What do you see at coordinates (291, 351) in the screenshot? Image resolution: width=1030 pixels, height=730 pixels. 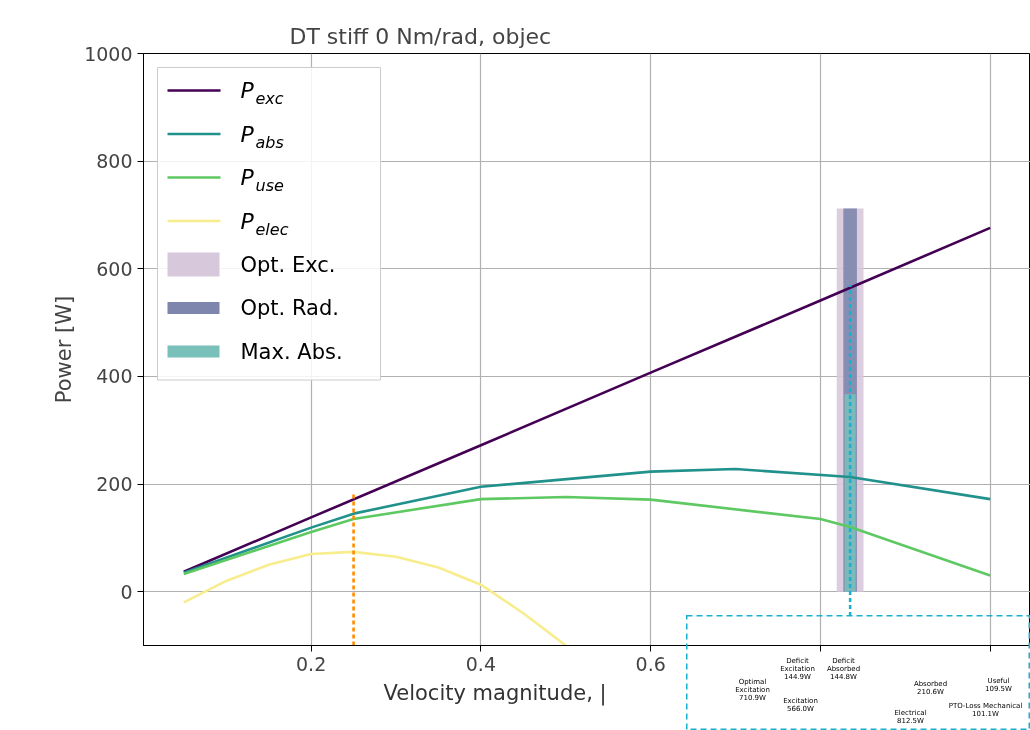 I see `legend-label: Max. Abs.` at bounding box center [291, 351].